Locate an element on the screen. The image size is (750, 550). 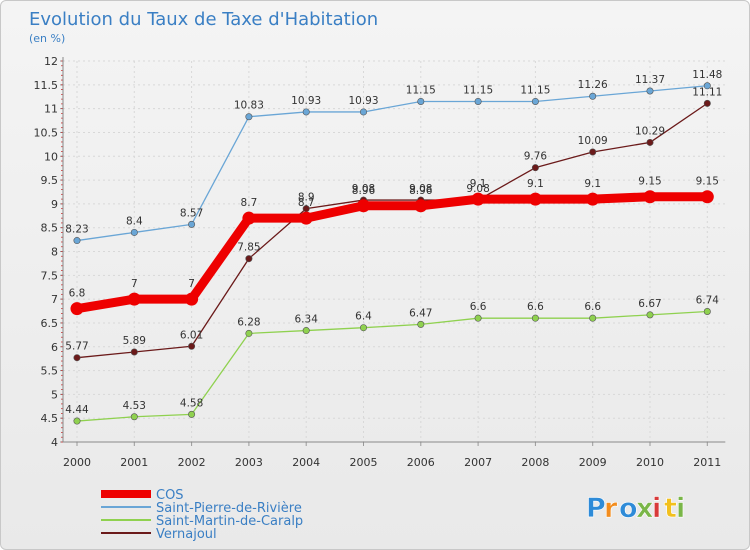
data-label: 5.77 is located at coordinates (76, 347).